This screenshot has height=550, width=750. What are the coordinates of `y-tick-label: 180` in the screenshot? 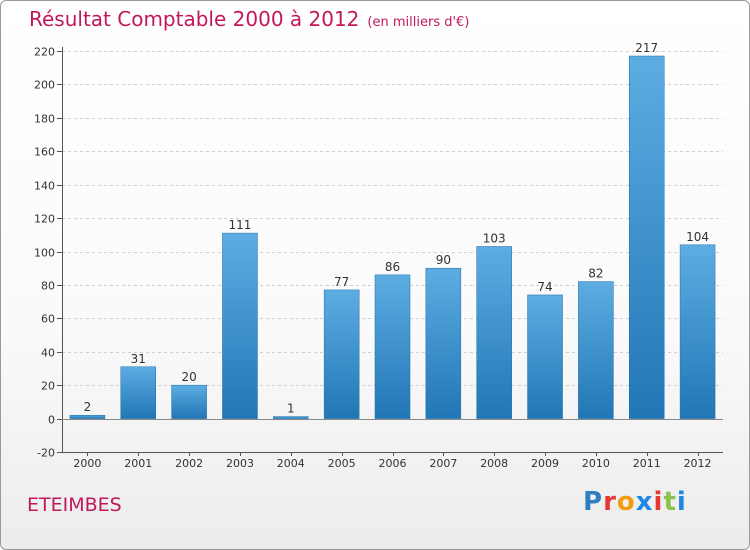 It's located at (44, 119).